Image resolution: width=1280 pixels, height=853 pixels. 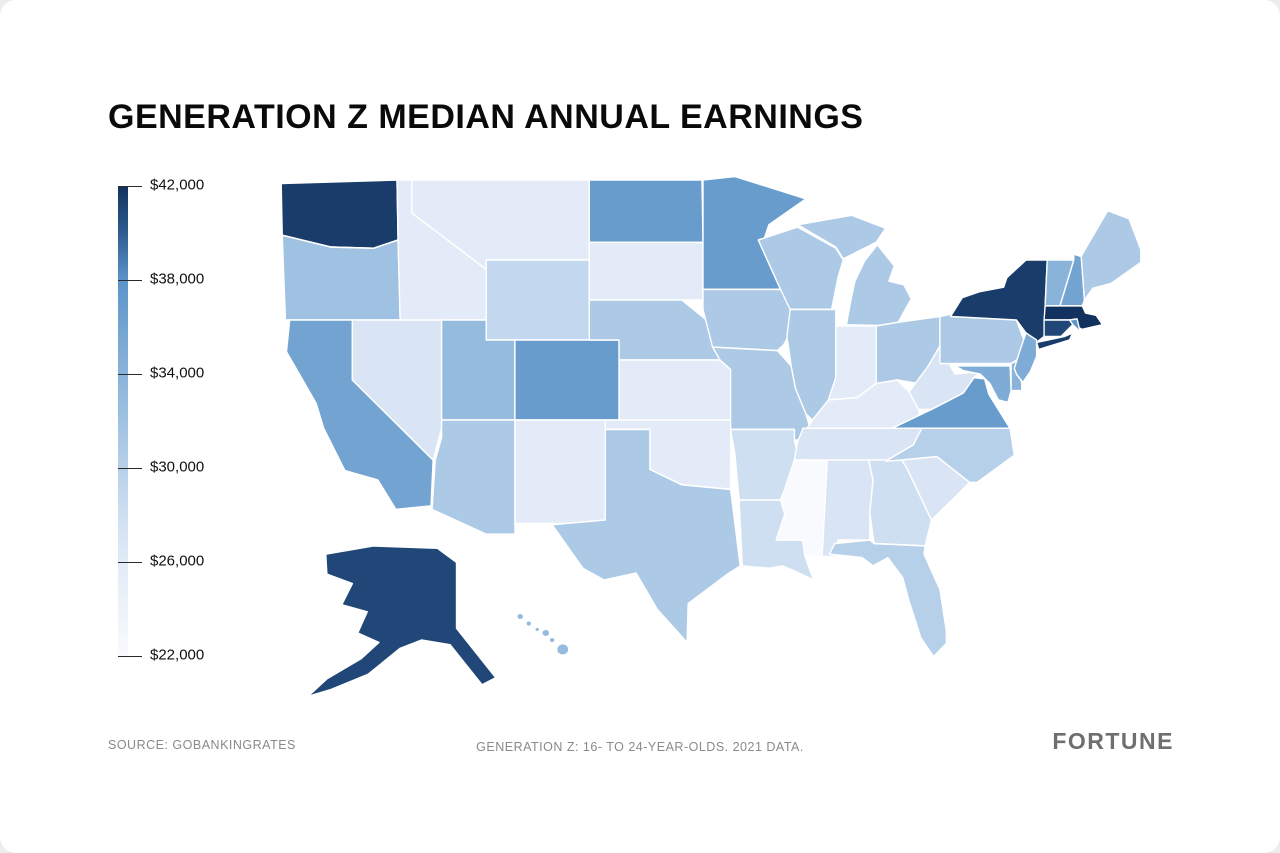 What do you see at coordinates (1111, 255) in the screenshot?
I see `state-me` at bounding box center [1111, 255].